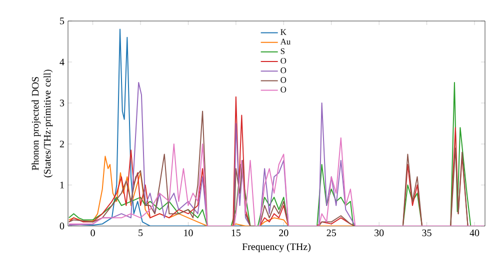  Describe the element at coordinates (331, 233) in the screenshot. I see `x-tick-label: 25` at that location.